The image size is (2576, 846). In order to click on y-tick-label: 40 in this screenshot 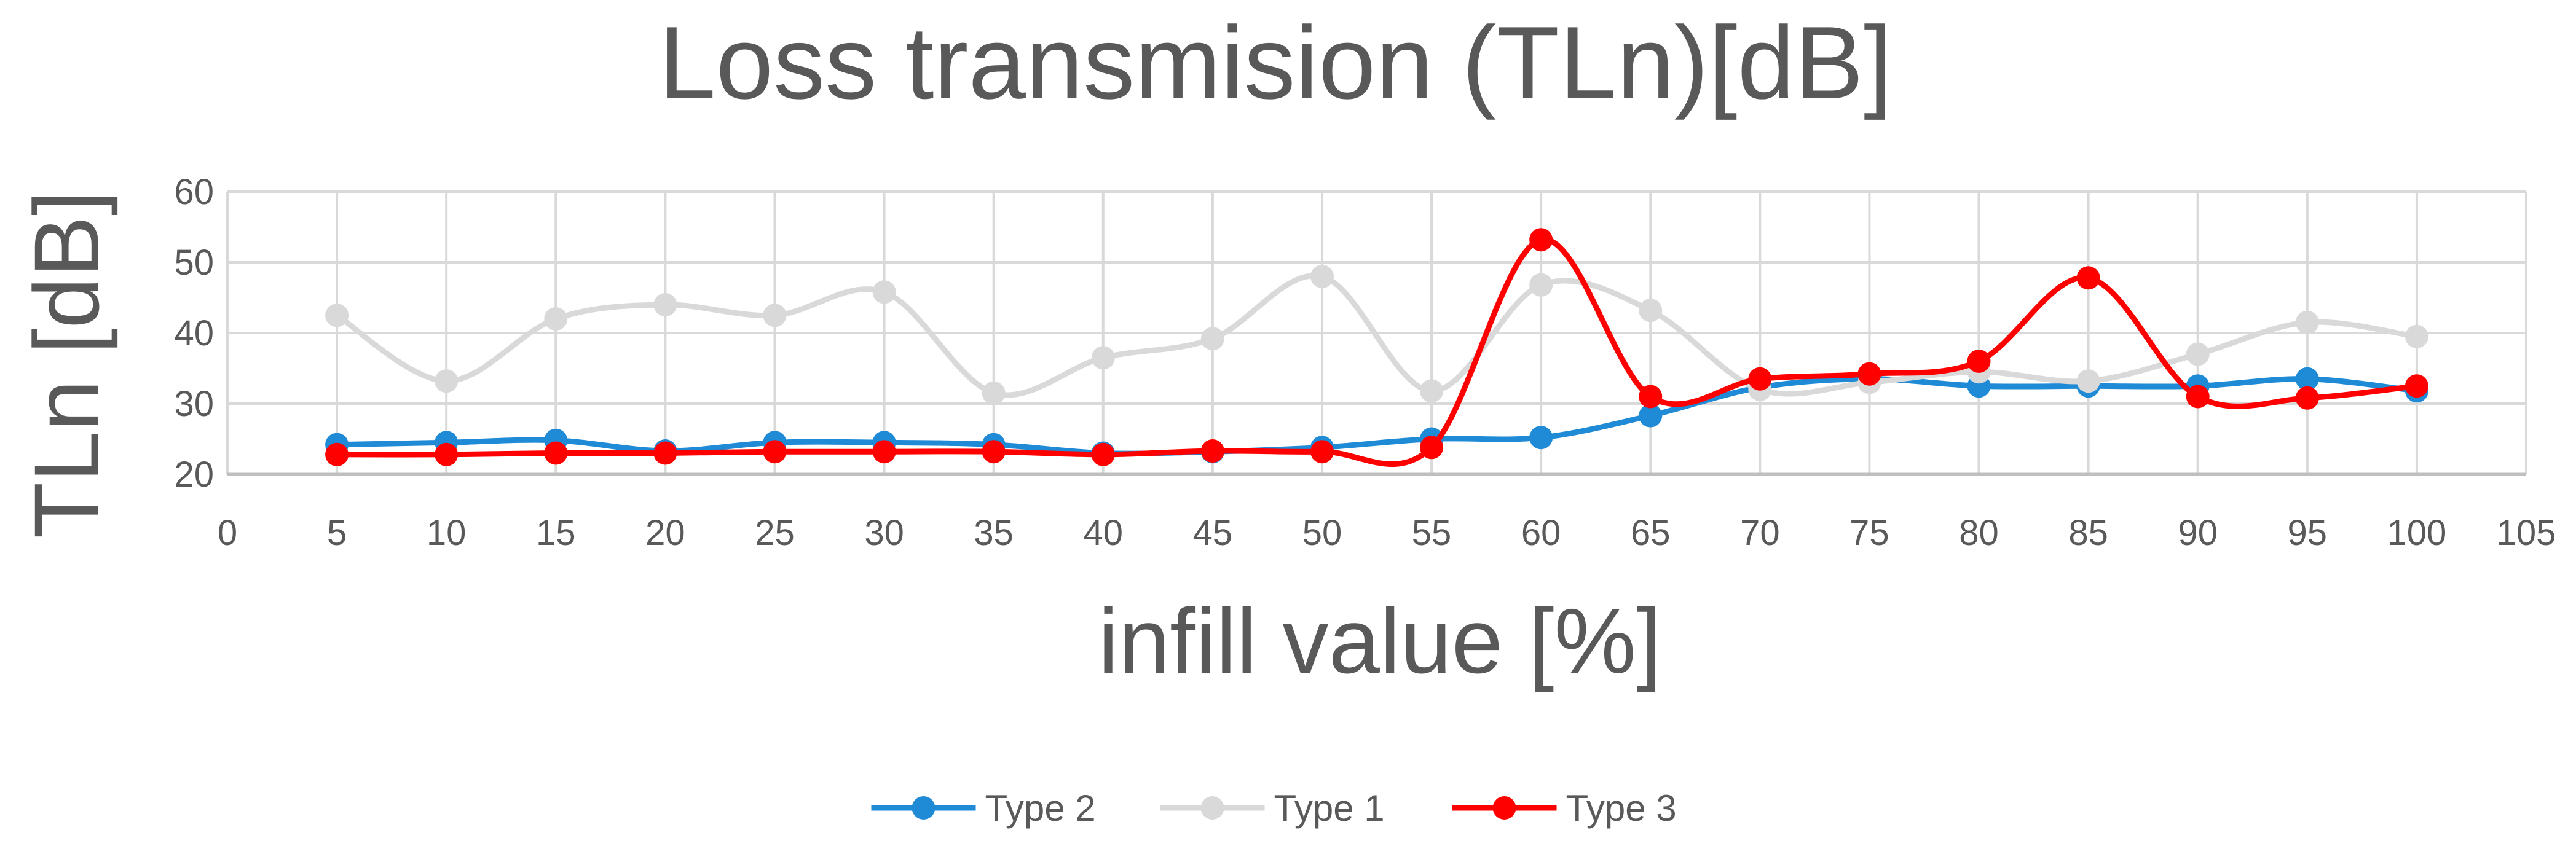, I will do `click(194, 333)`.